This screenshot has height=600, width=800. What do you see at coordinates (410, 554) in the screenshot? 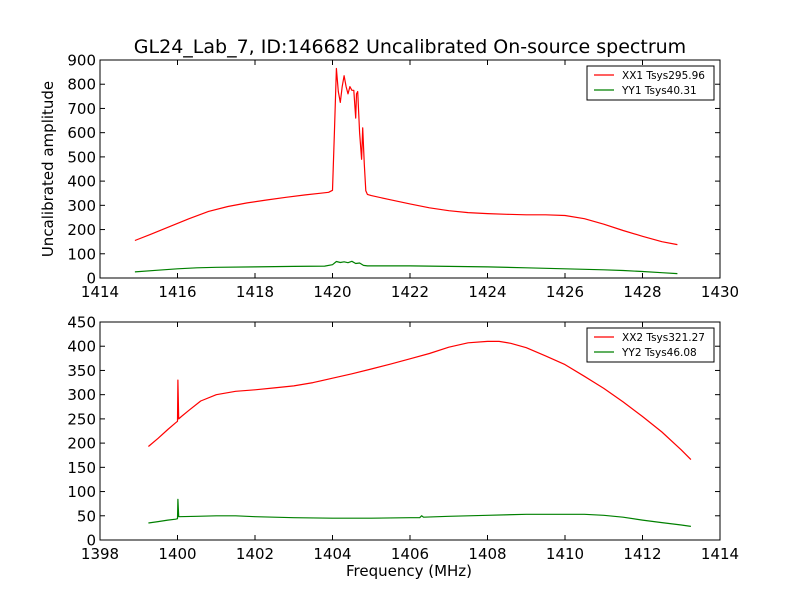
I see `bottom-x-tick-label: 1406` at bounding box center [410, 554].